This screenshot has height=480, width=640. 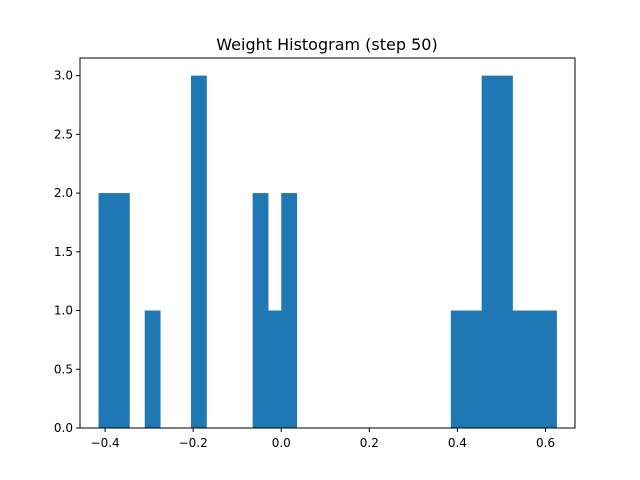 I want to click on x-tick-label: 0.0, so click(x=281, y=443).